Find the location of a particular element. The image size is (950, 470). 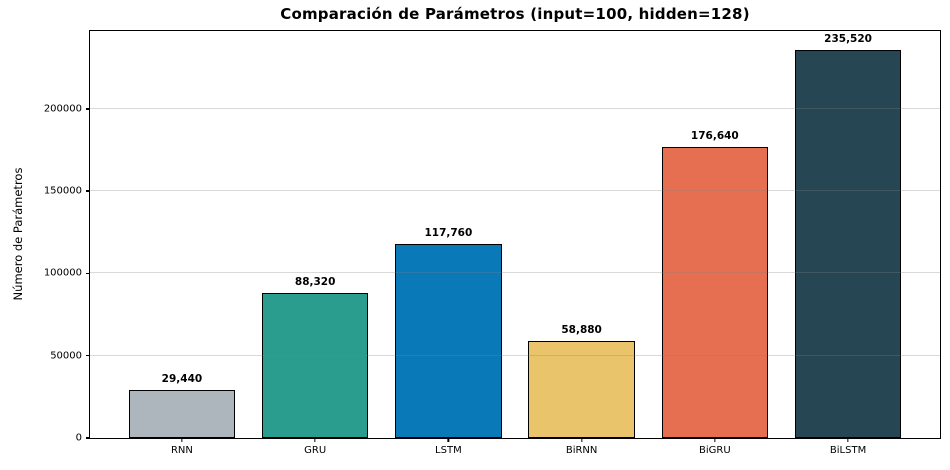

x-tick-label: GRU is located at coordinates (315, 450).